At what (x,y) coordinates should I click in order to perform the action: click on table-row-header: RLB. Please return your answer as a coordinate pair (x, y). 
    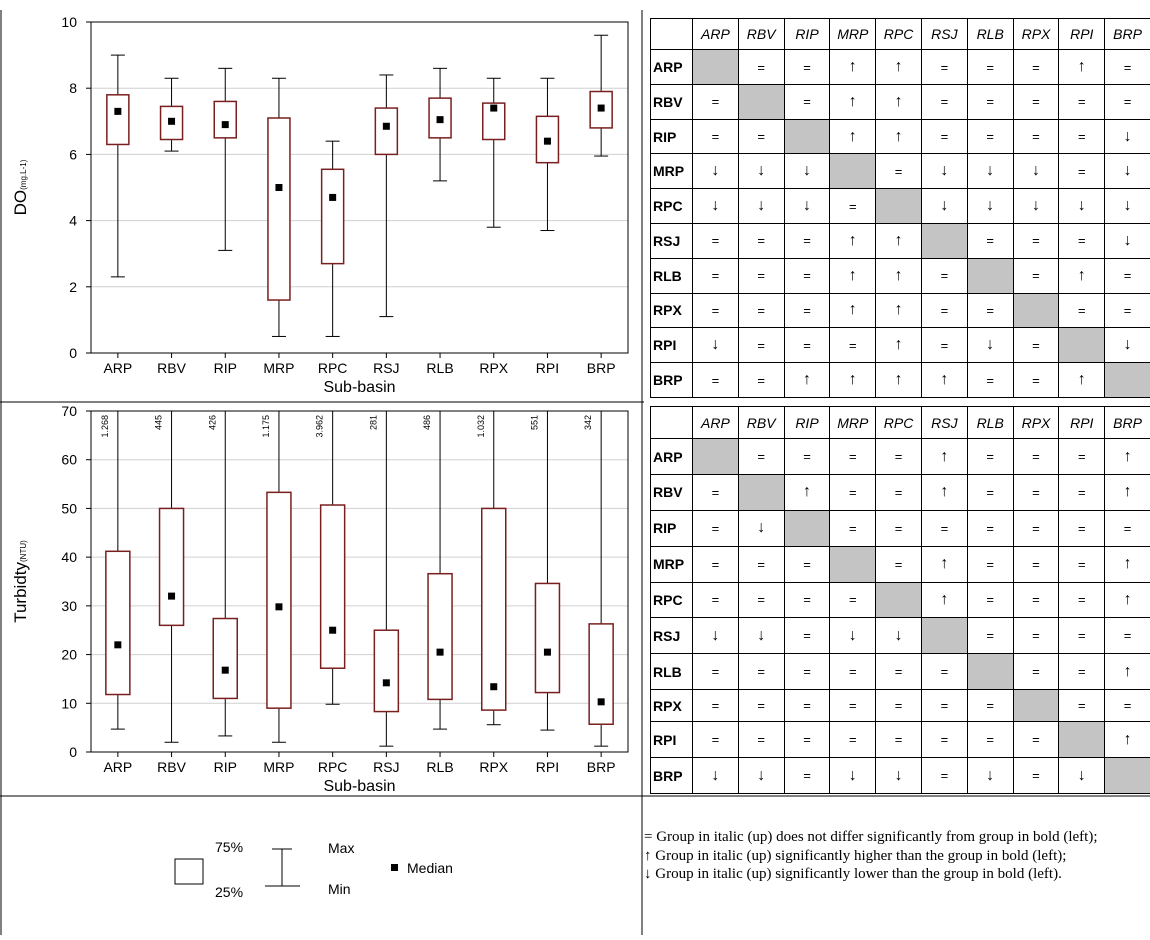
    Looking at the image, I should click on (672, 672).